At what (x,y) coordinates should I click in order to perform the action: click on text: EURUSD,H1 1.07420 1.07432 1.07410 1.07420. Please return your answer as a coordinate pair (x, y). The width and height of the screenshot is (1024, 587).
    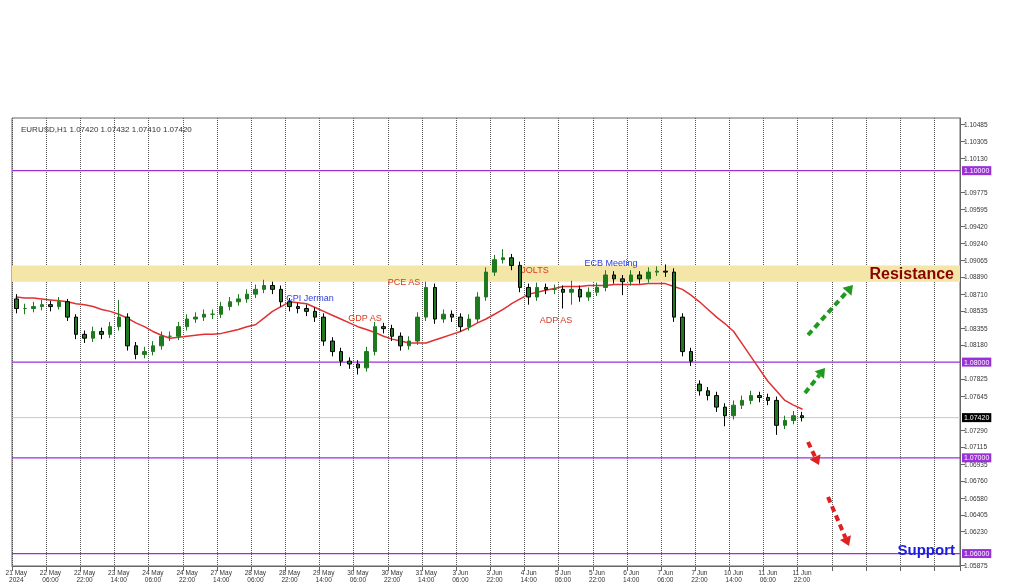
    Looking at the image, I should click on (107, 129).